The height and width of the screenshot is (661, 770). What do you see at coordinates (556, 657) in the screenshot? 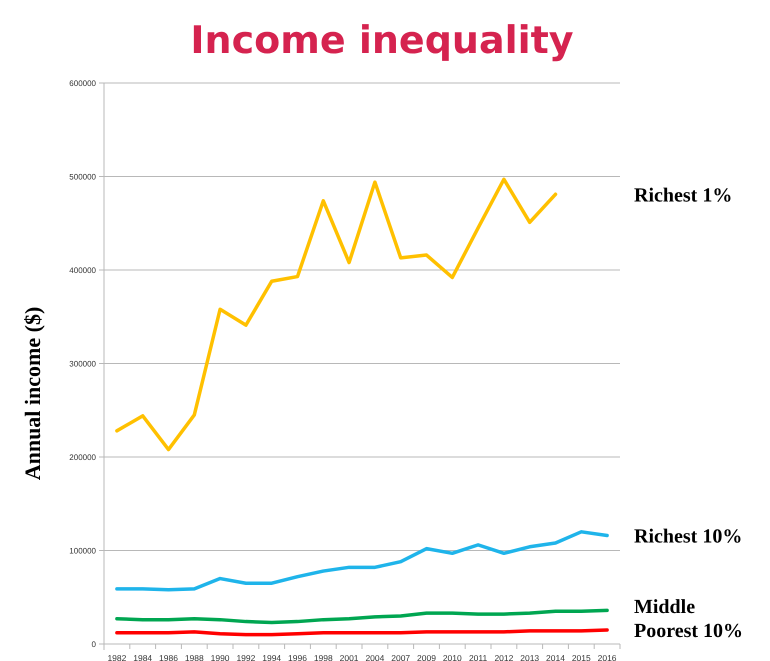
I see `x-tick-label: 2014` at bounding box center [556, 657].